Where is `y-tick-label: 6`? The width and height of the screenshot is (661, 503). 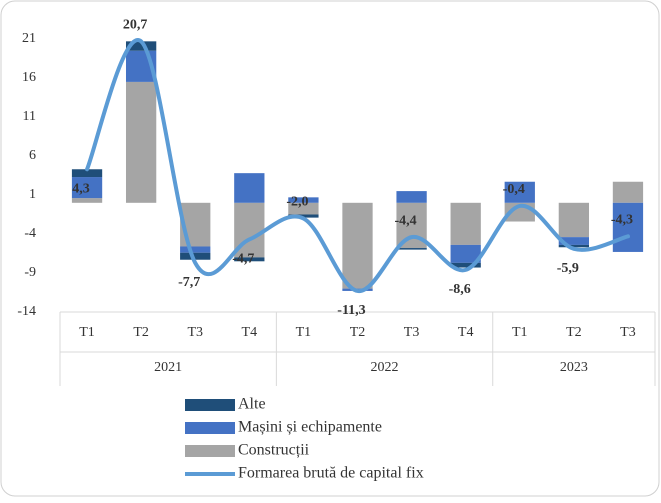
y-tick-label: 6 is located at coordinates (32, 155).